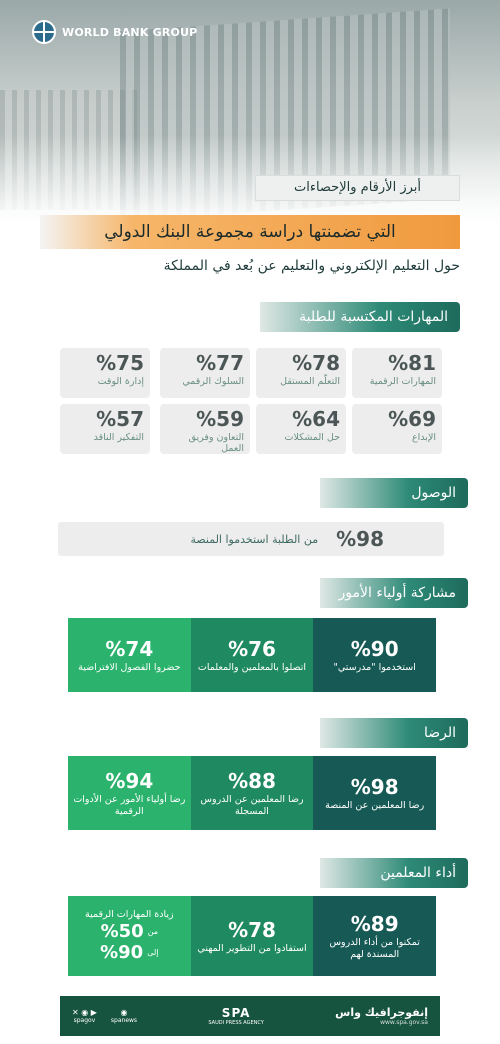  I want to click on metric-card: %78 استفادوا من التطوير المهني, so click(252, 936).